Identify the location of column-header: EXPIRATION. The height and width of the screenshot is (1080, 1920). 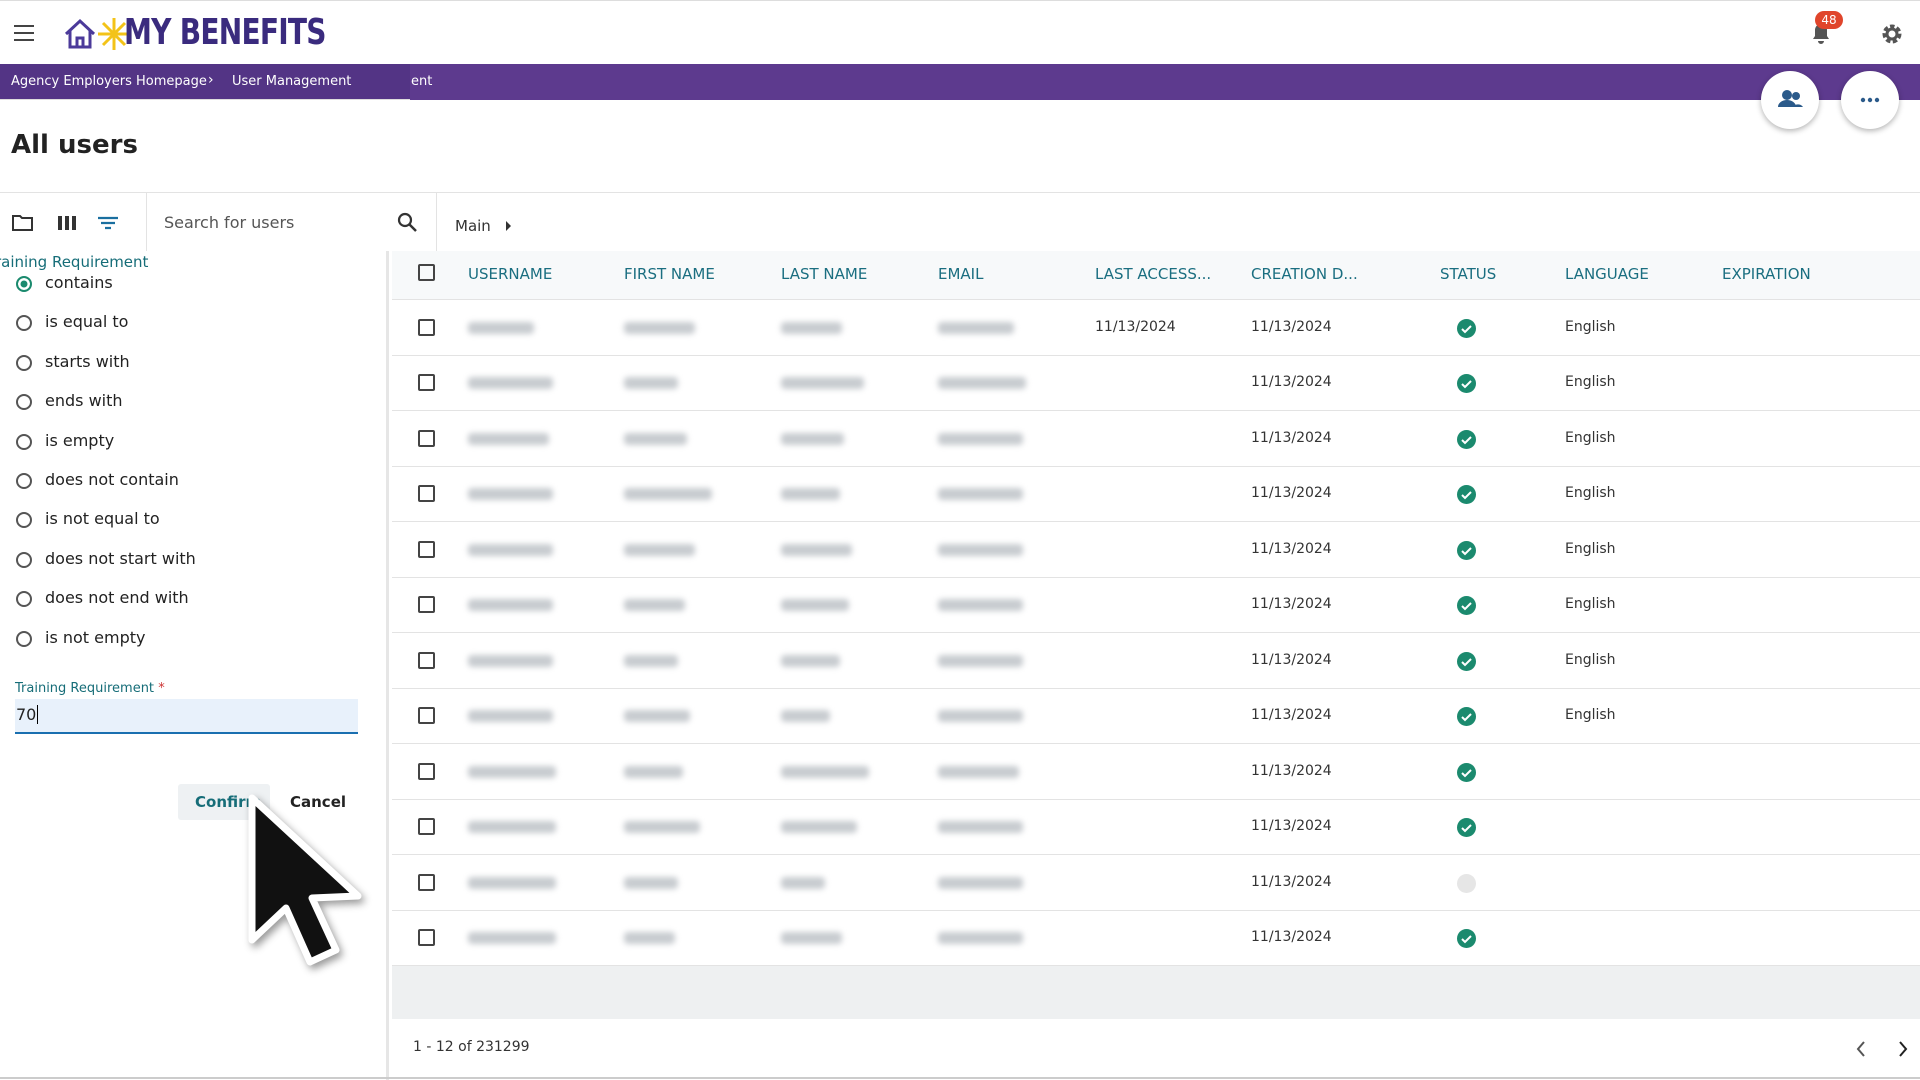
(1766, 274).